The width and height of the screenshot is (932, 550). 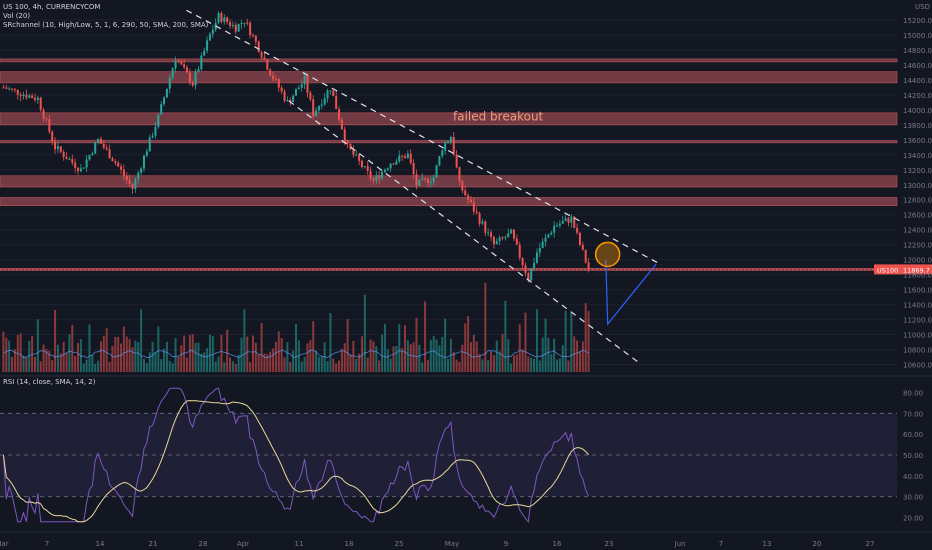 I want to click on time-tick-label: 7, so click(x=721, y=544).